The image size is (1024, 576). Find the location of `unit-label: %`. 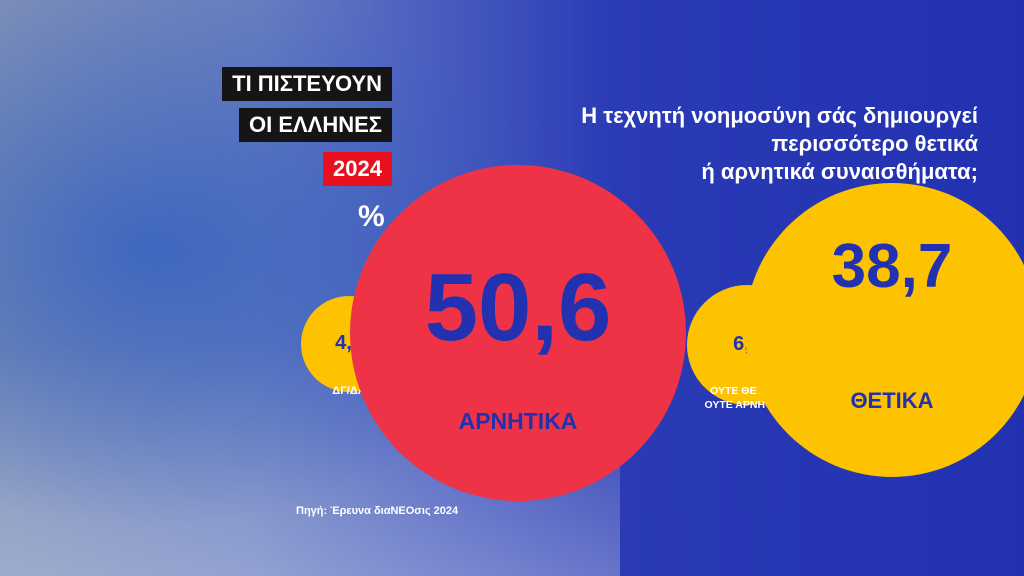

unit-label: % is located at coordinates (371, 216).